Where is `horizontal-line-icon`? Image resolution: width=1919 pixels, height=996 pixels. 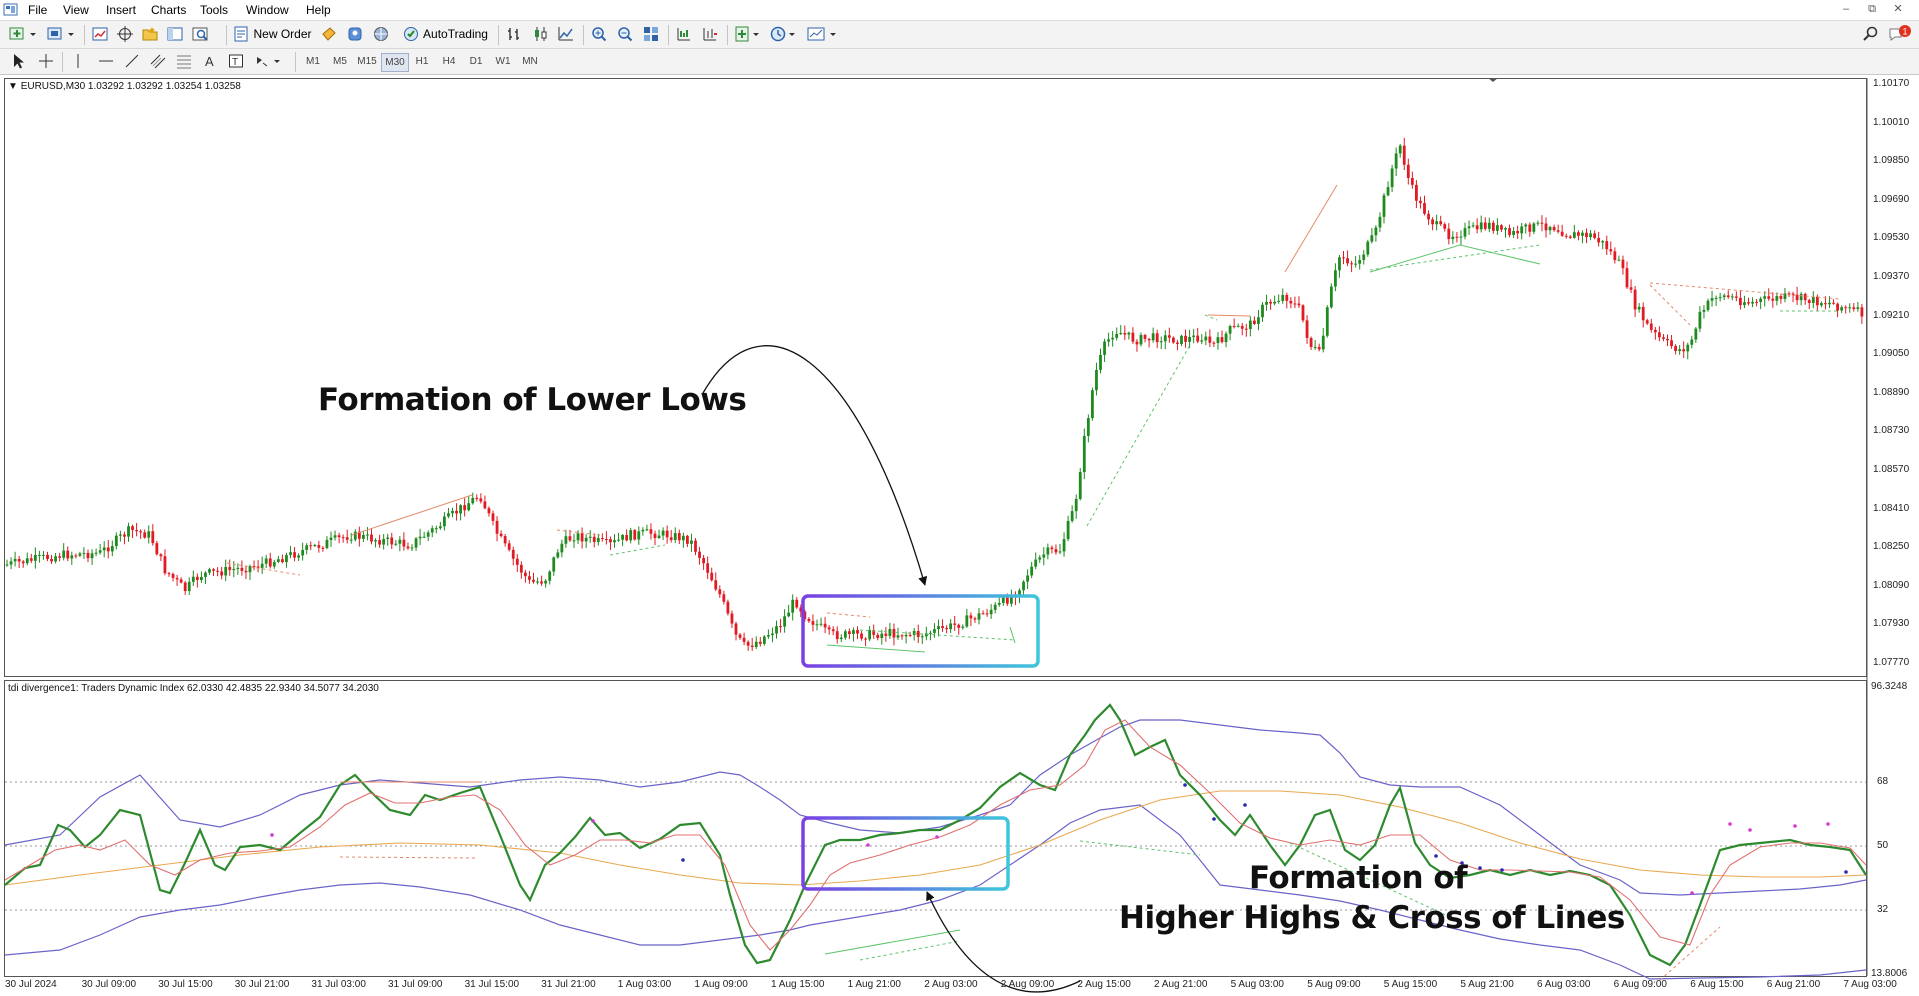
horizontal-line-icon is located at coordinates (106, 61).